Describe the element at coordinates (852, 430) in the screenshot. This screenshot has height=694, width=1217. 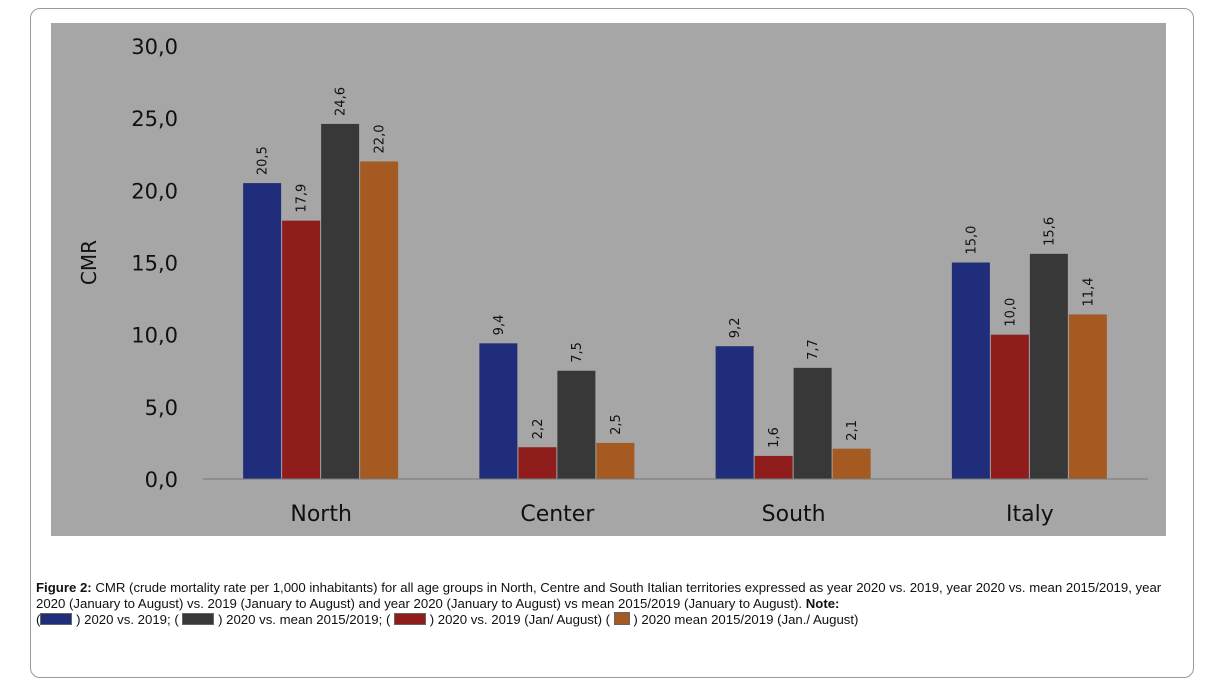
I see `data-label: 2,1` at that location.